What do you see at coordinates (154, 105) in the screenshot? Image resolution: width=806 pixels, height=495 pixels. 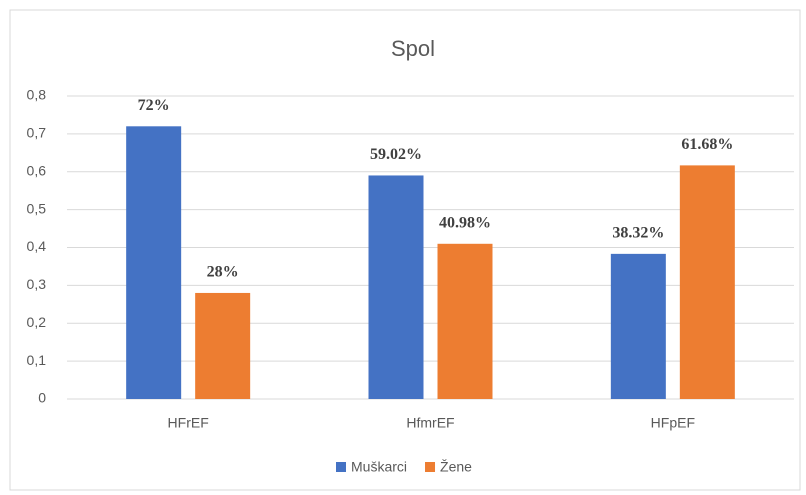 I see `value-label: 72%` at bounding box center [154, 105].